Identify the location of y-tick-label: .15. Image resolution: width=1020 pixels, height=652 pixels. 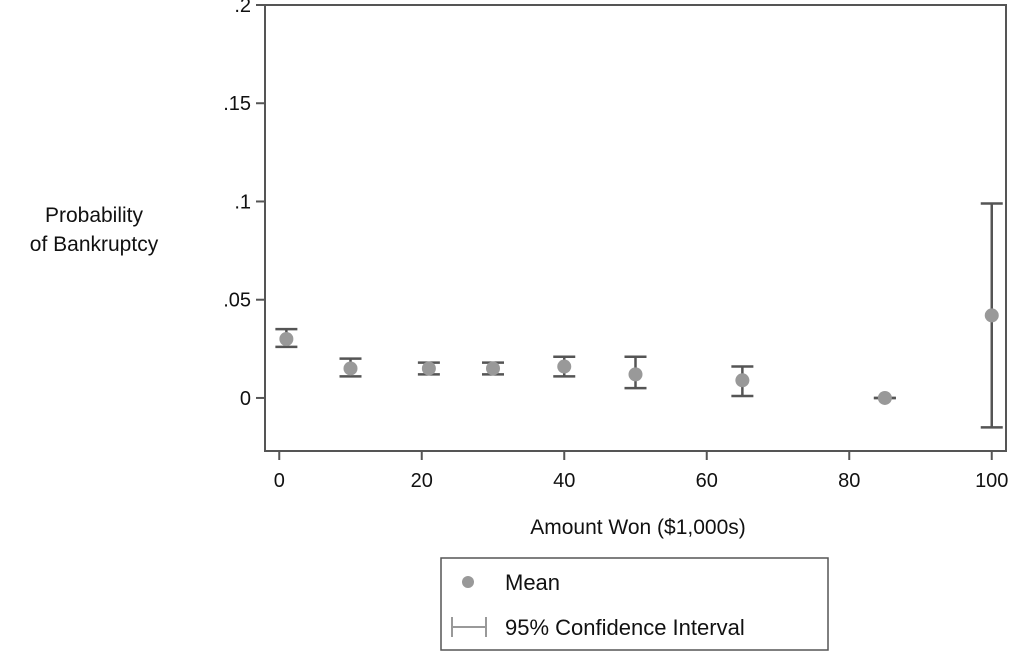
(237, 104).